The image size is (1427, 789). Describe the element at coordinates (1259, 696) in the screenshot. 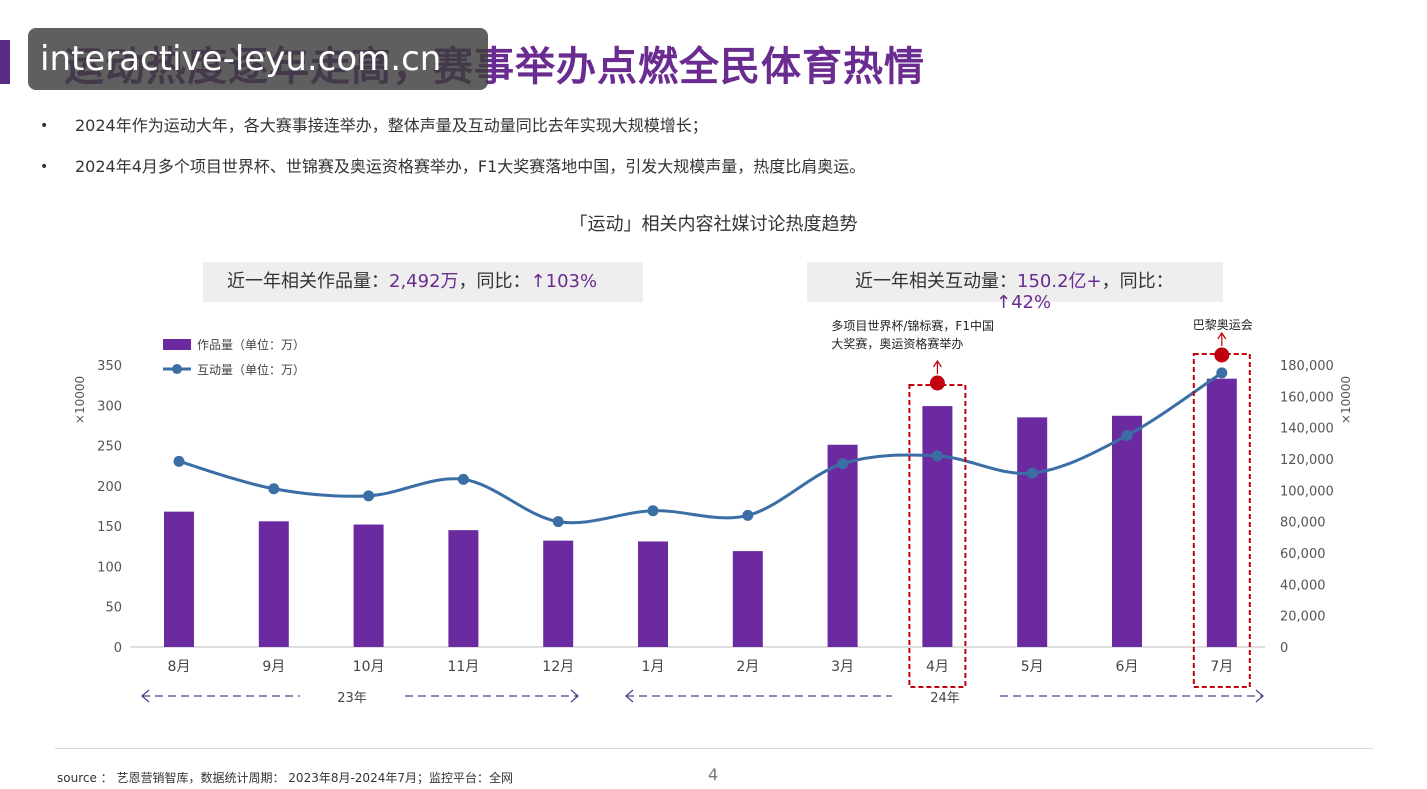

I see `period-2024-right-arrow-head` at that location.